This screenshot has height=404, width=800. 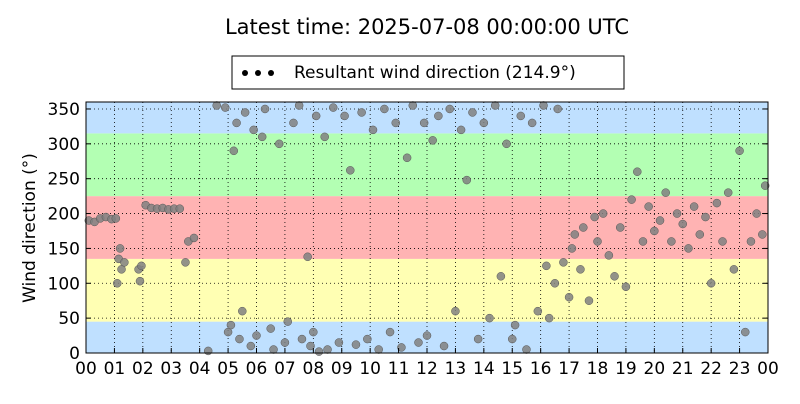 I want to click on x-tick-label: 23, so click(x=740, y=369).